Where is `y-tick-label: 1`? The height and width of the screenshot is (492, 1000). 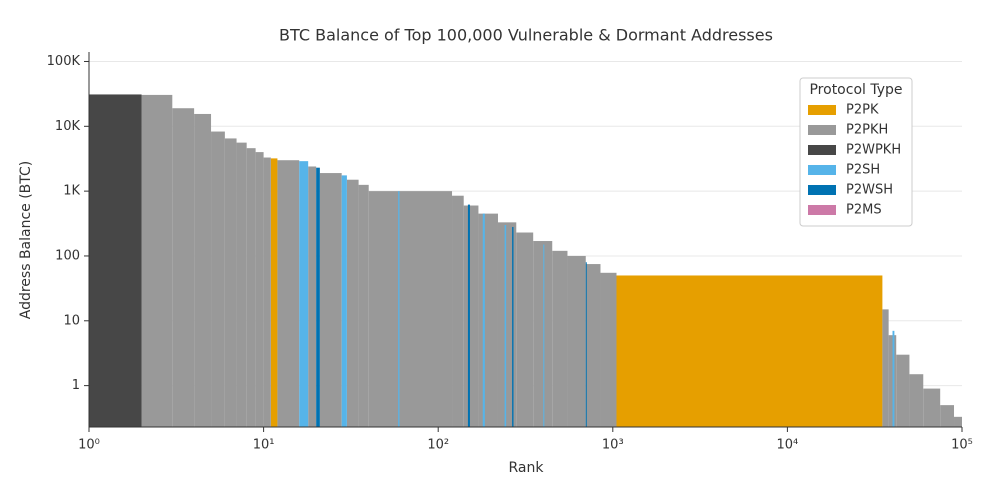 y-tick-label: 1 is located at coordinates (76, 385).